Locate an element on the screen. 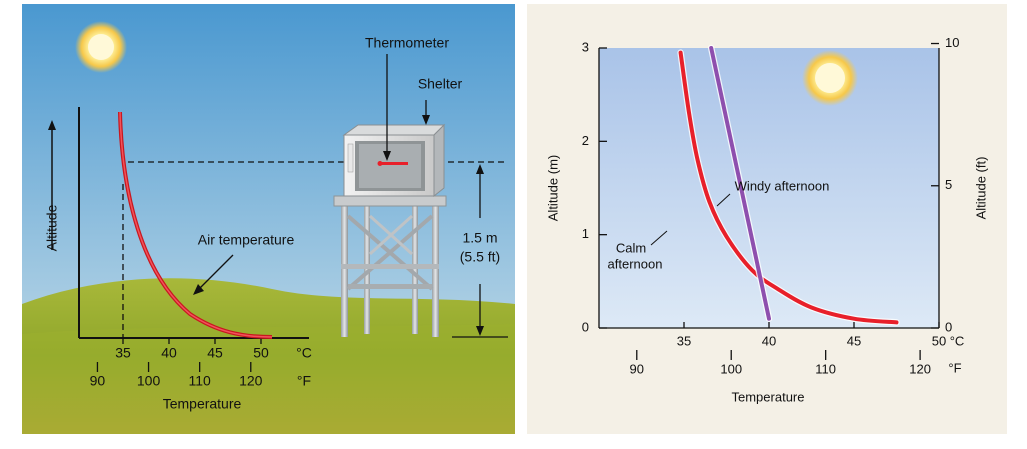 The height and width of the screenshot is (449, 1027). x-tick-label-fahrenheit: 110 is located at coordinates (825, 368).